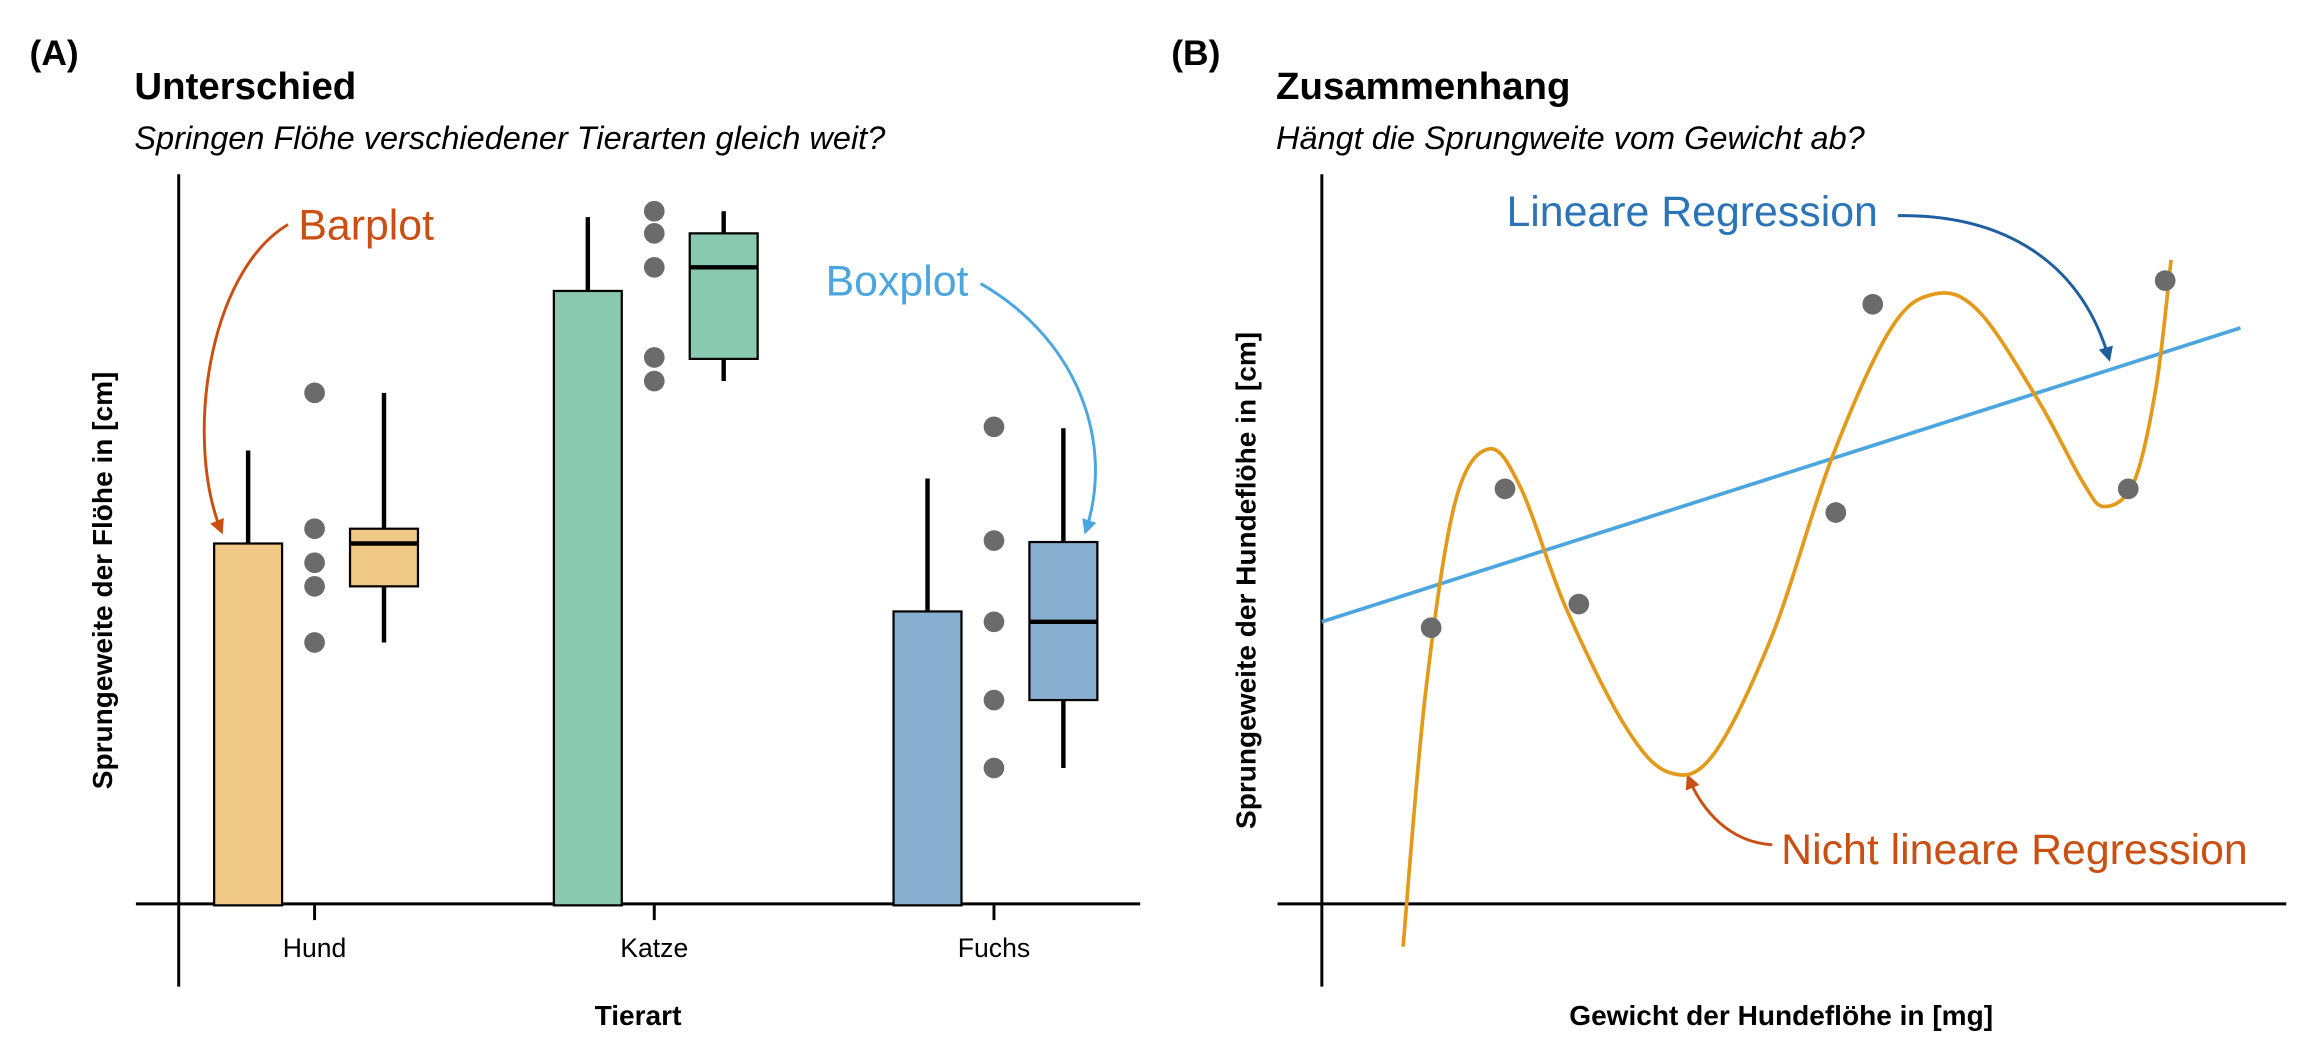 The width and height of the screenshot is (2304, 1056). Describe the element at coordinates (102, 581) in the screenshot. I see `y-label: Sprungeweite der Flöhe in [cm]` at that location.